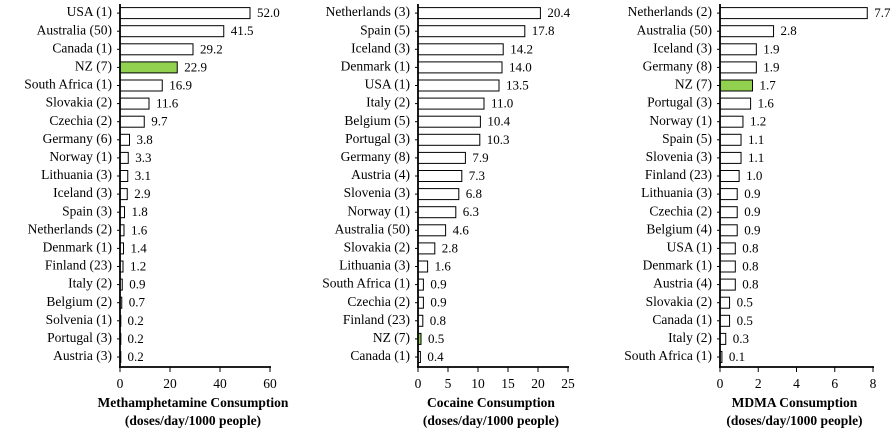 This screenshot has height=438, width=895. I want to click on data-label: 52.0, so click(268, 12).